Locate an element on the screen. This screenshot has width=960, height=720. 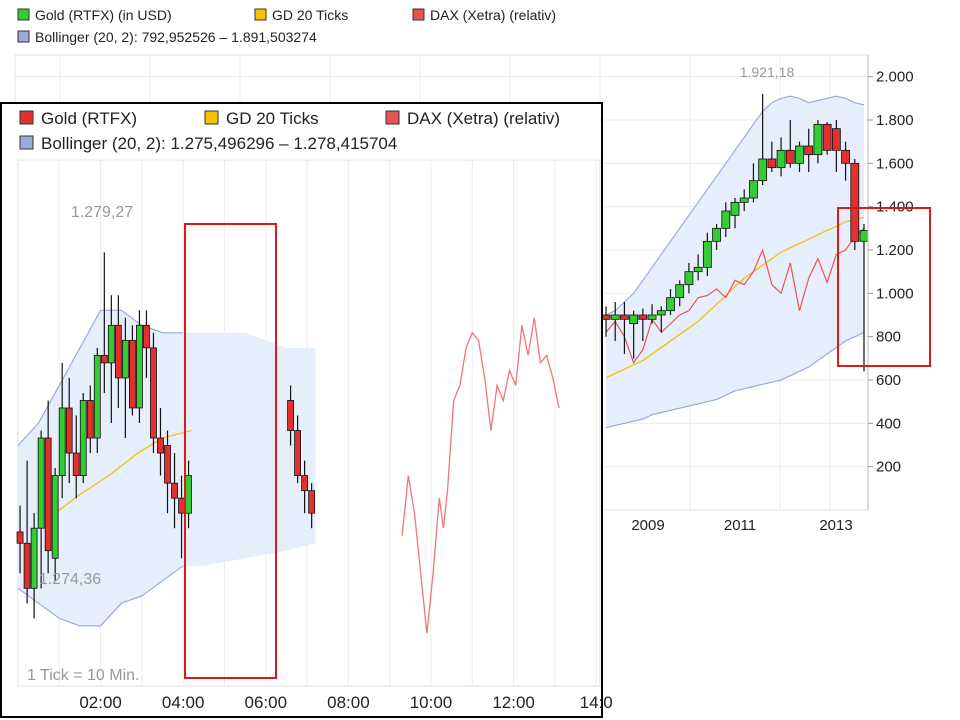
background-legend-dax: DAX (Xetra) (relativ) is located at coordinates (493, 15).